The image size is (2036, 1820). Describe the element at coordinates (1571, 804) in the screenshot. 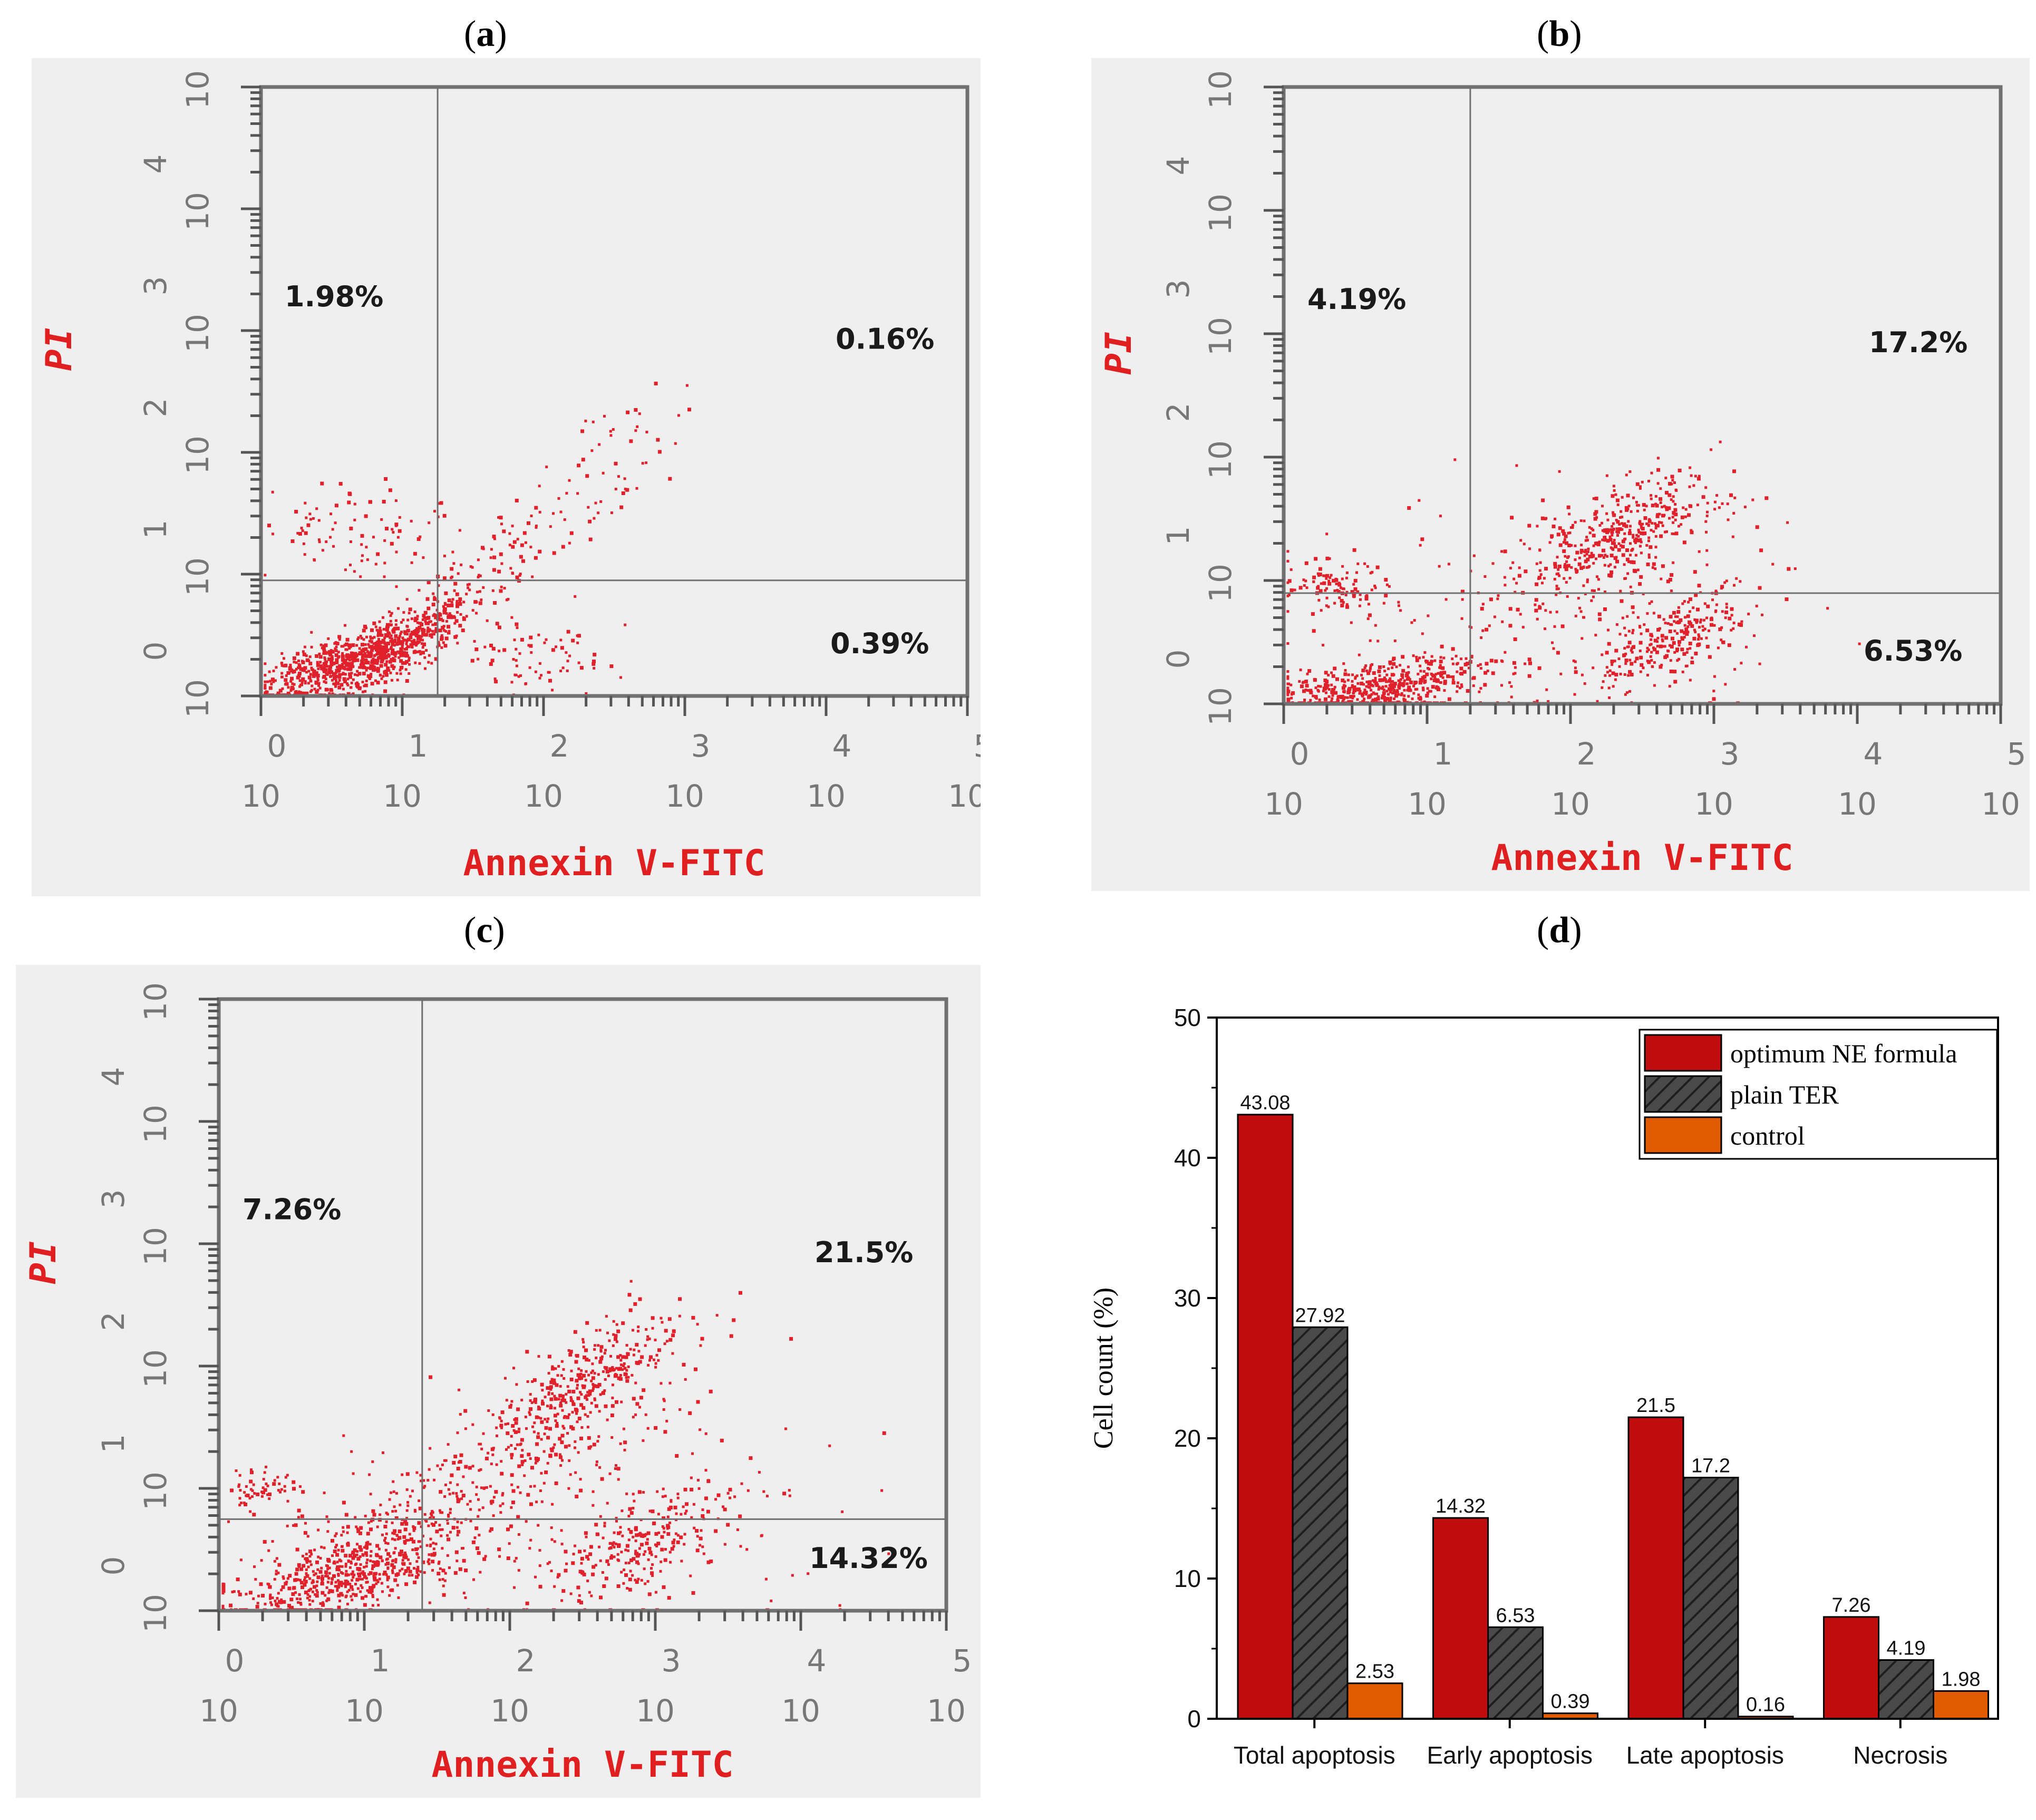

I see `x-tick-base: 10` at that location.